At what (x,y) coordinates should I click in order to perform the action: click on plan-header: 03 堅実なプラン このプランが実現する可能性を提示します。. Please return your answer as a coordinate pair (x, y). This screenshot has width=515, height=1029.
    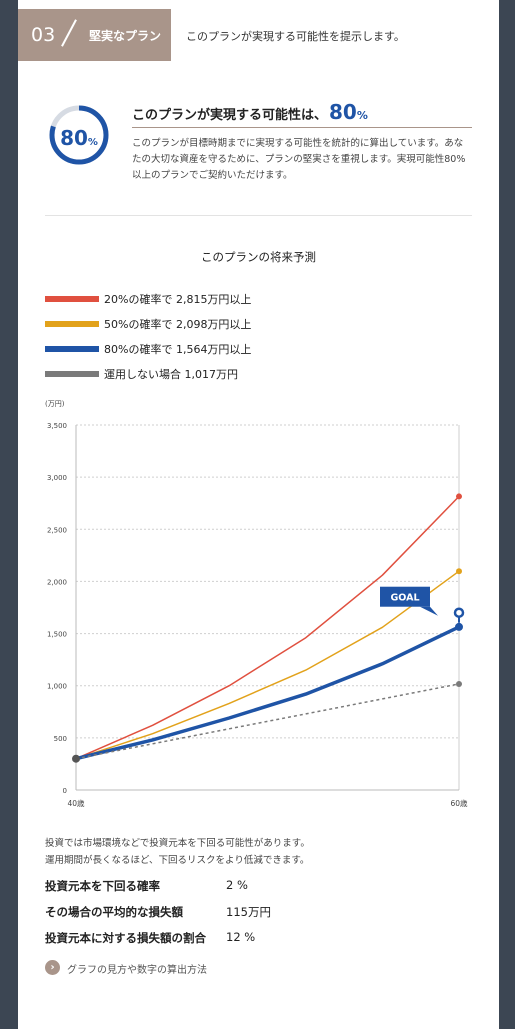
    Looking at the image, I should click on (258, 35).